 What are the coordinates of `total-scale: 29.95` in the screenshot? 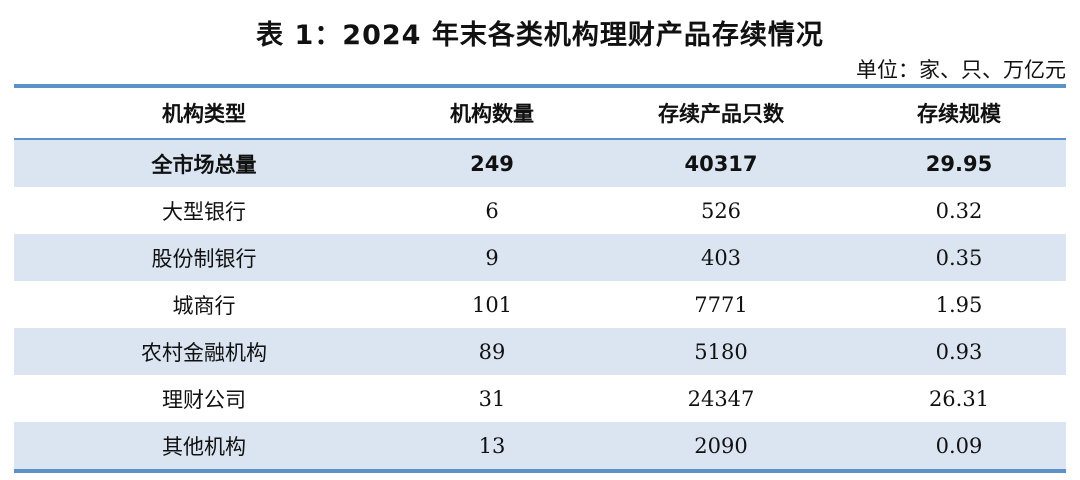 It's located at (959, 163).